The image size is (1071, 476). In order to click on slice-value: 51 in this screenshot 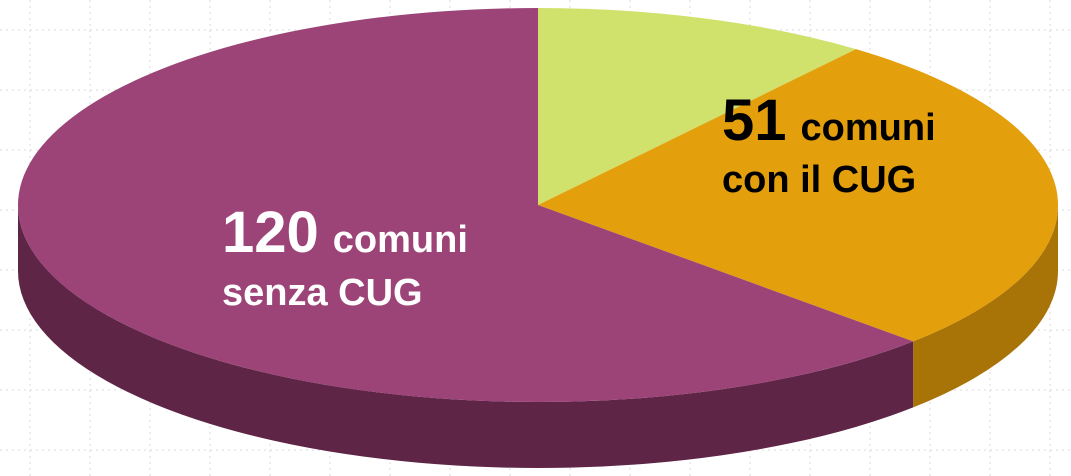, I will do `click(754, 120)`.